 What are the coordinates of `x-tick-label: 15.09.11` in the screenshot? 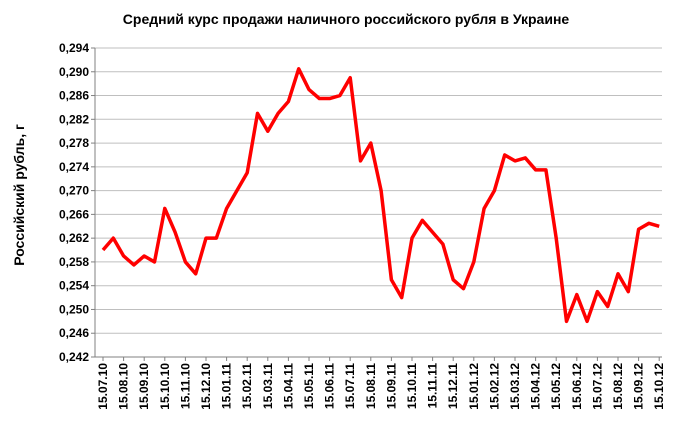 It's located at (391, 386).